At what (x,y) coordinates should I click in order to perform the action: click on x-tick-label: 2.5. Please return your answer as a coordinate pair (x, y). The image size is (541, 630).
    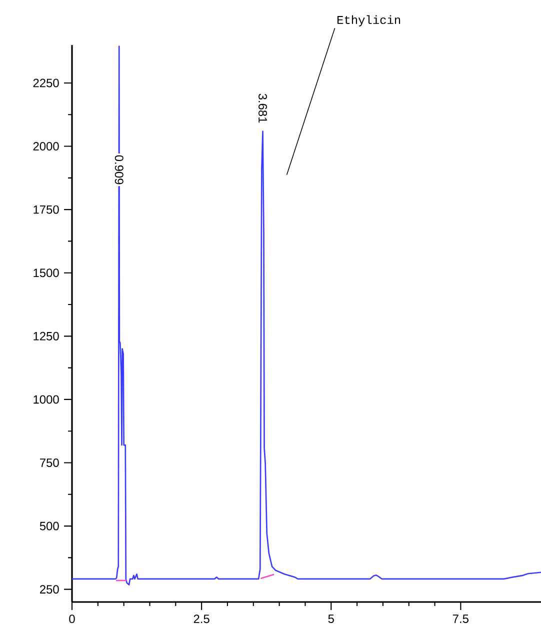
    Looking at the image, I should click on (202, 619).